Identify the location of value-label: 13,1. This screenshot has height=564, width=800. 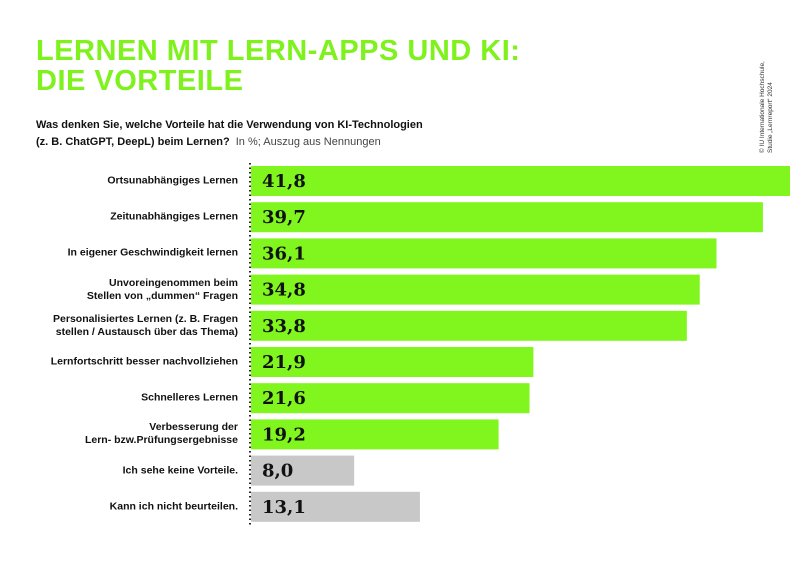
(284, 507).